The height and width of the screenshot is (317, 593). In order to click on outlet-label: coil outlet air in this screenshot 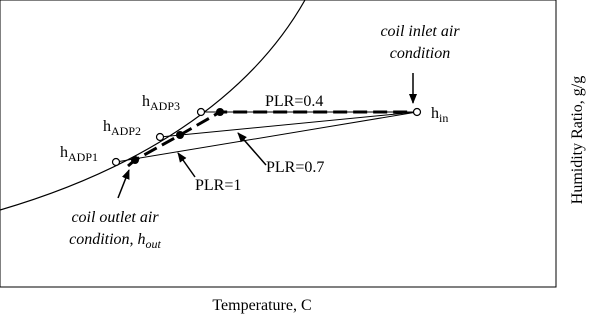, I will do `click(115, 217)`.